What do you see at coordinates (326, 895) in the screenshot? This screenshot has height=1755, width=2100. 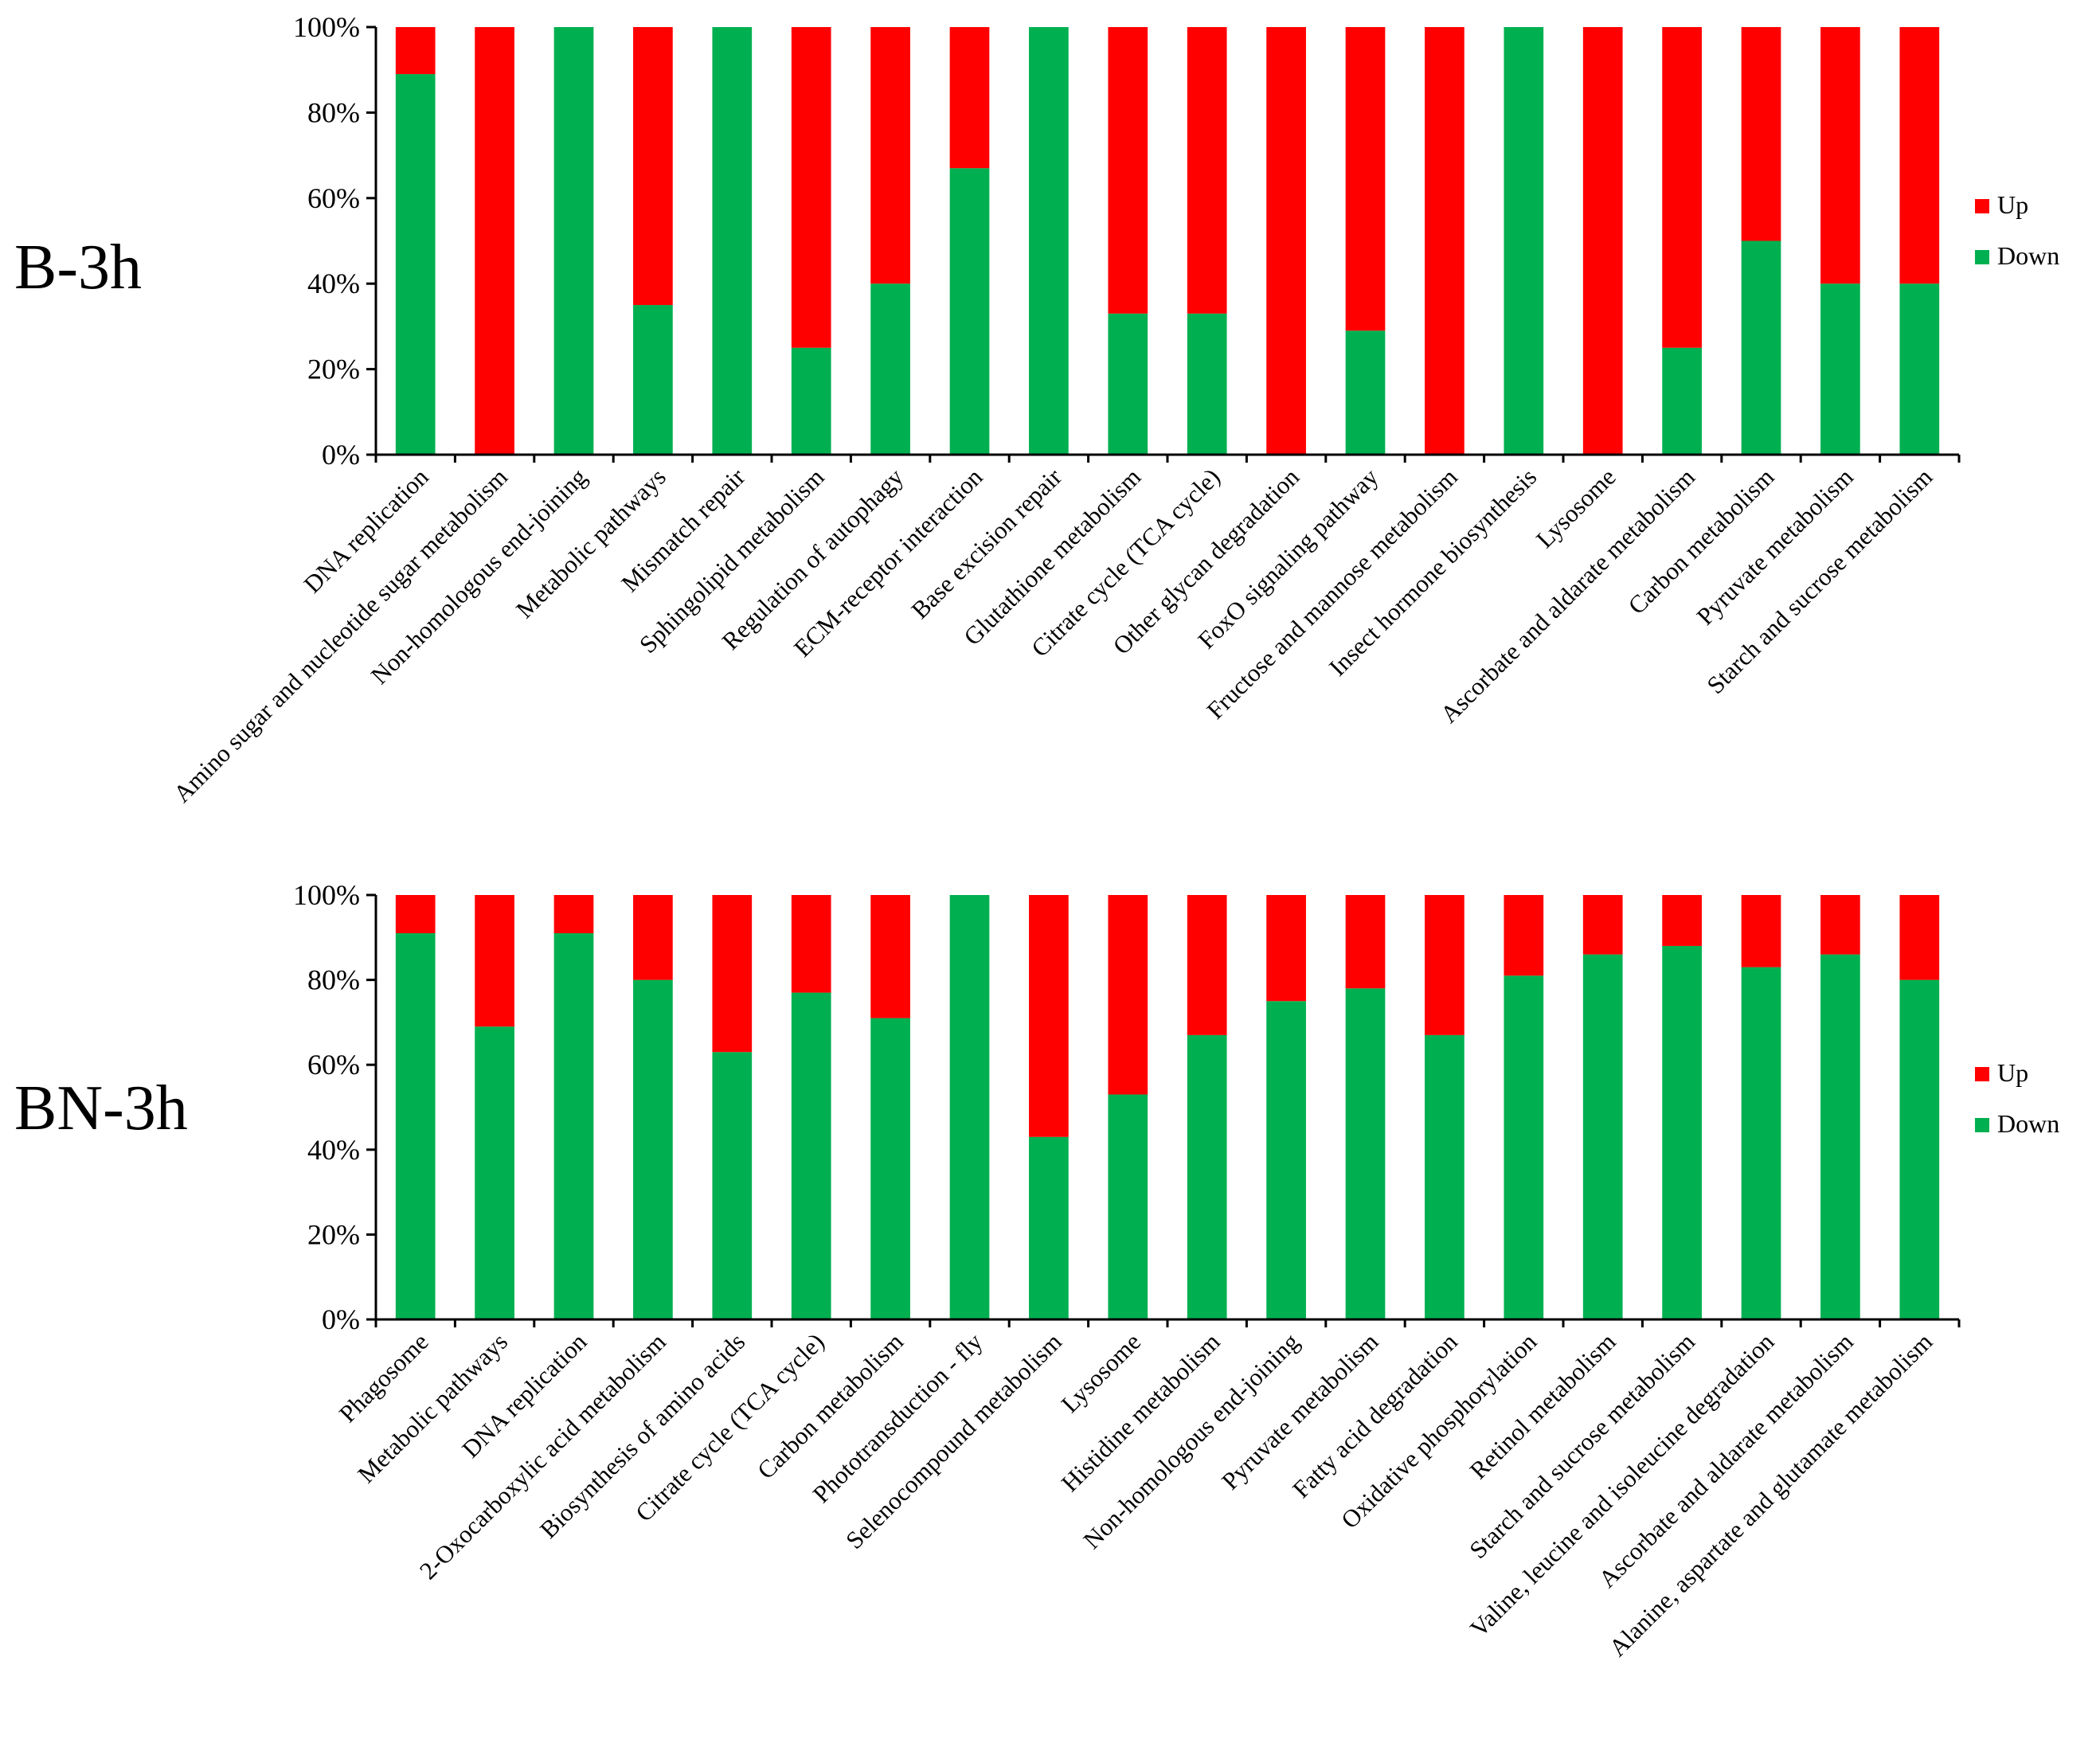 I see `chart-2-y-tick-label-5: 100%` at bounding box center [326, 895].